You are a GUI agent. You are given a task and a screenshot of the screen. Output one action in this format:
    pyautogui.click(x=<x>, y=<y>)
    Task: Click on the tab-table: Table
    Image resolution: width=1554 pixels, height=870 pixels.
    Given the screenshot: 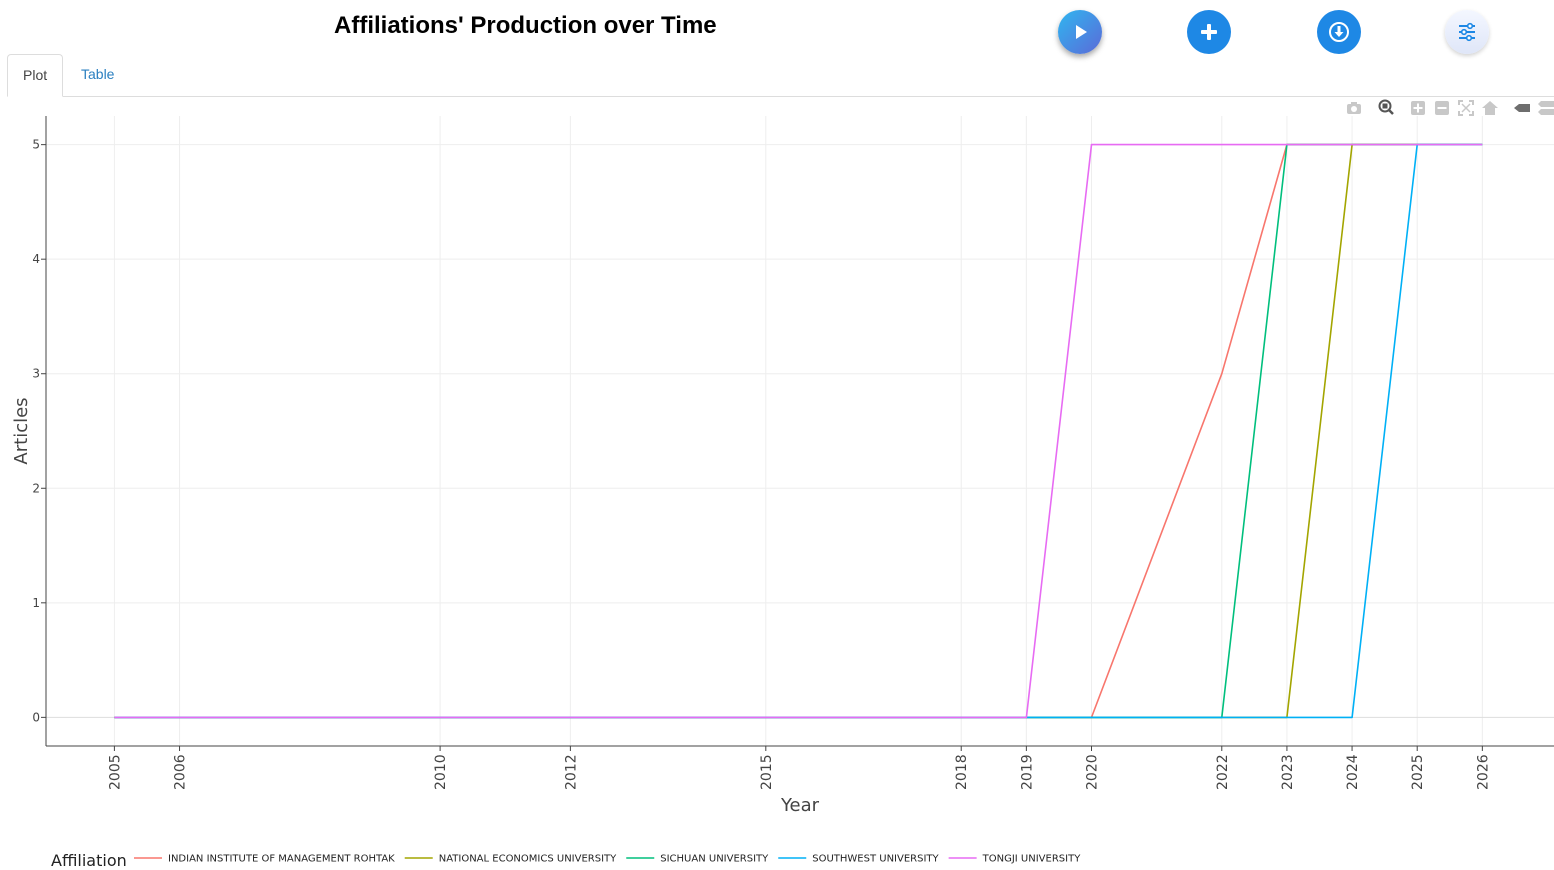 What is the action you would take?
    pyautogui.click(x=98, y=74)
    